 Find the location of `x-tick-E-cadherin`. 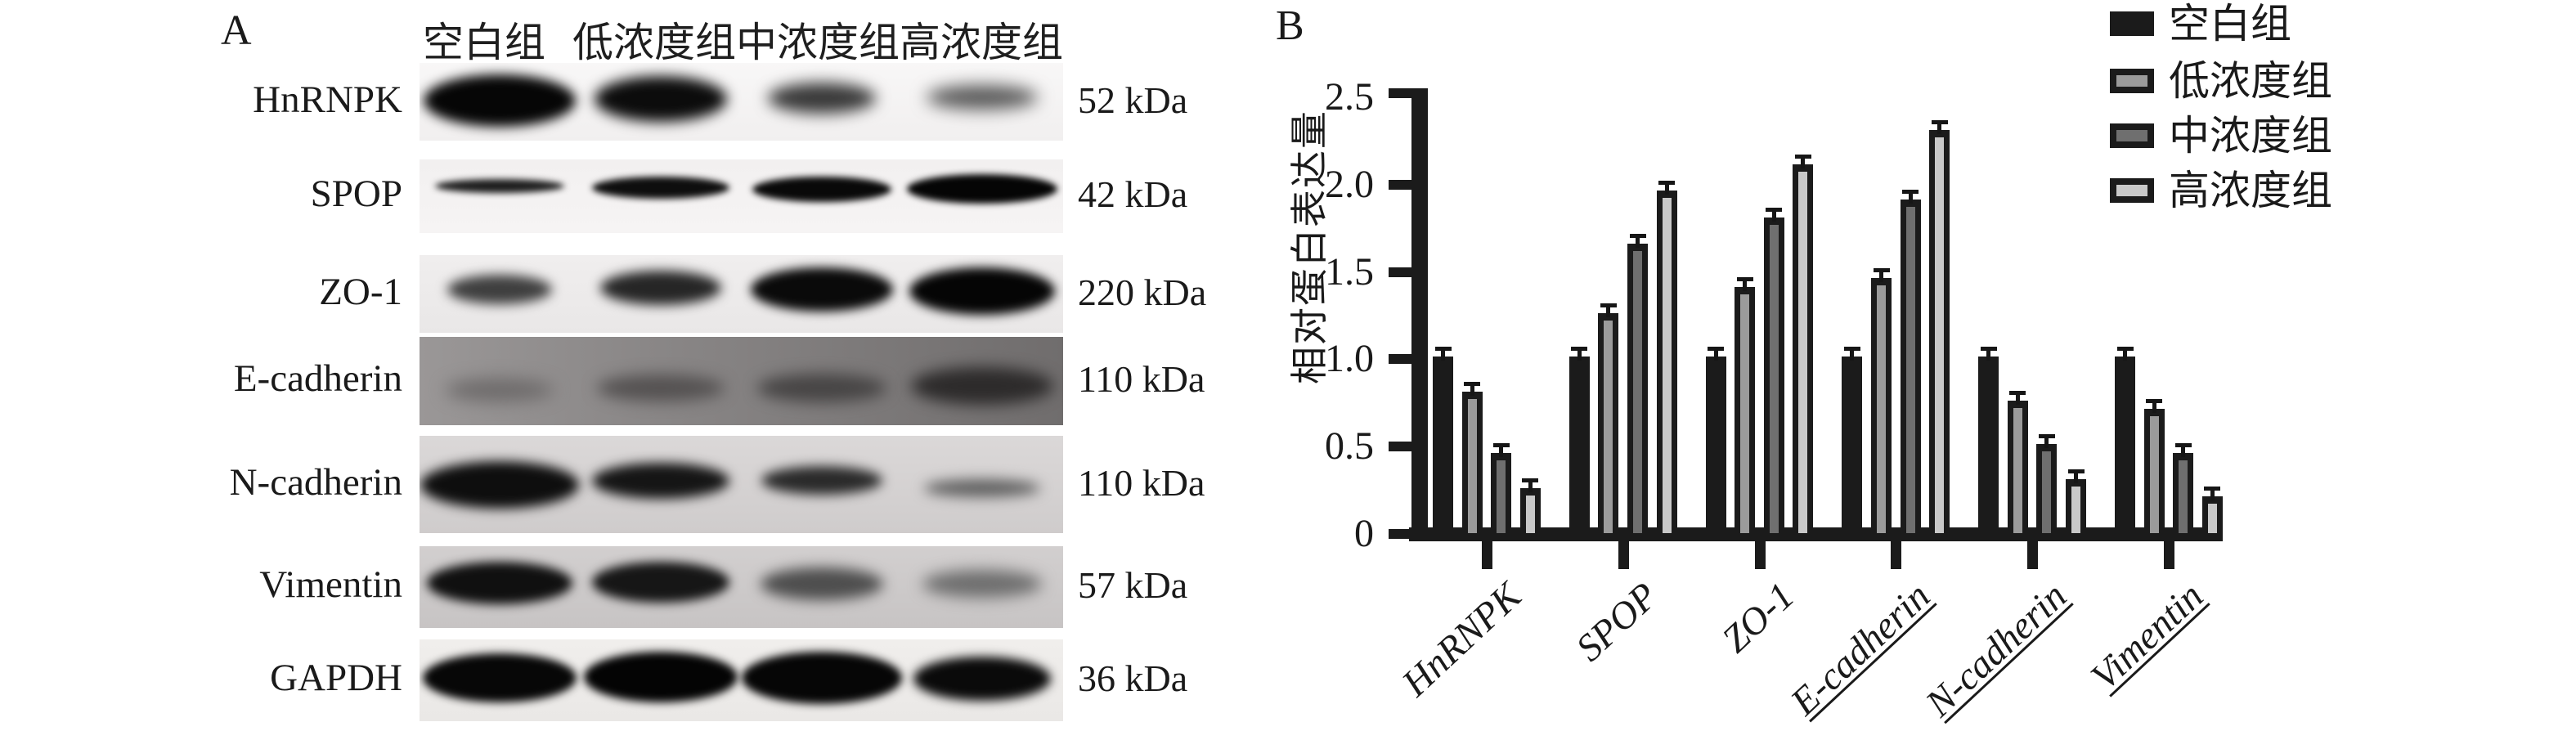

x-tick-E-cadherin is located at coordinates (1897, 555).